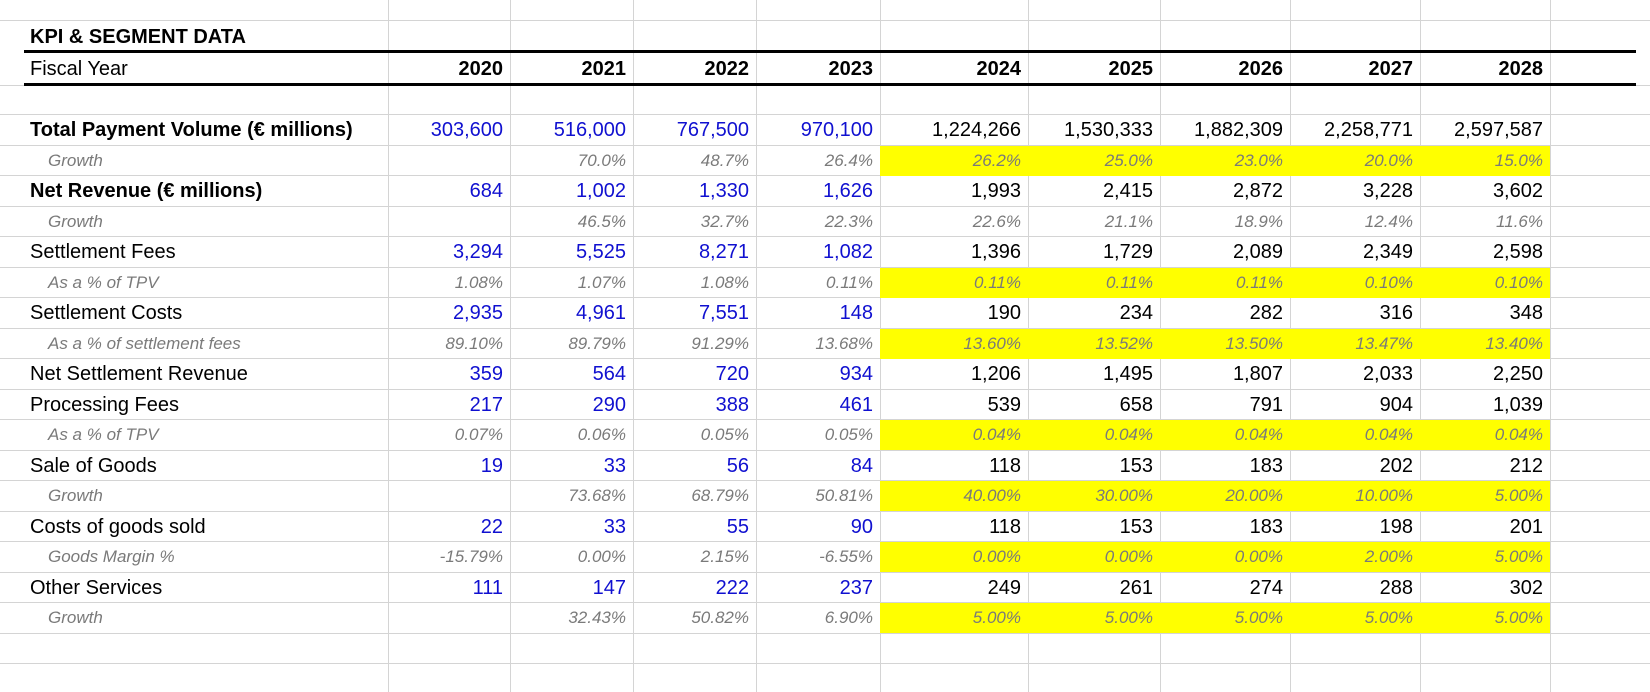 The image size is (1650, 692). Describe the element at coordinates (976, 130) in the screenshot. I see `value-cell-2024: 1,224,266` at that location.